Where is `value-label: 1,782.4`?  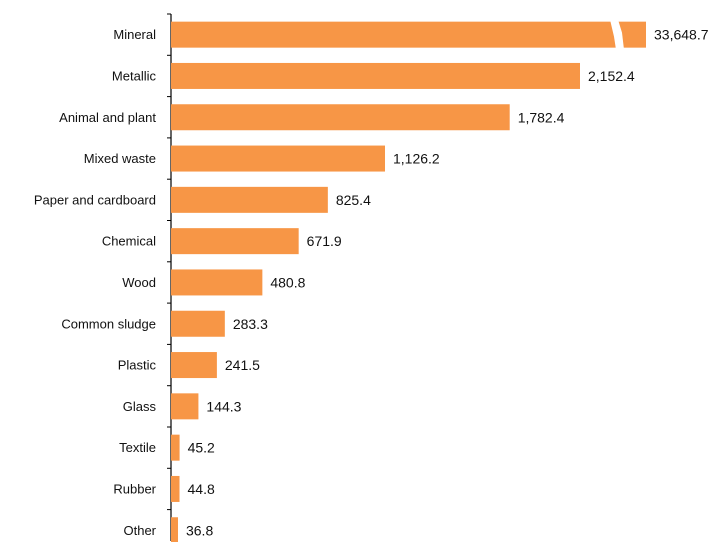
value-label: 1,782.4 is located at coordinates (541, 117).